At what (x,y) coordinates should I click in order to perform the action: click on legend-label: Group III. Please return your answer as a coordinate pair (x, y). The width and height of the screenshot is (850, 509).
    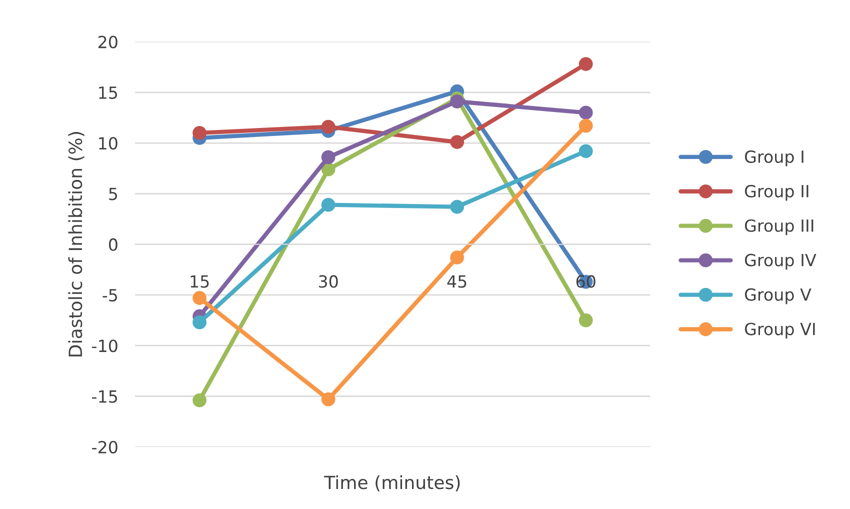
    Looking at the image, I should click on (779, 227).